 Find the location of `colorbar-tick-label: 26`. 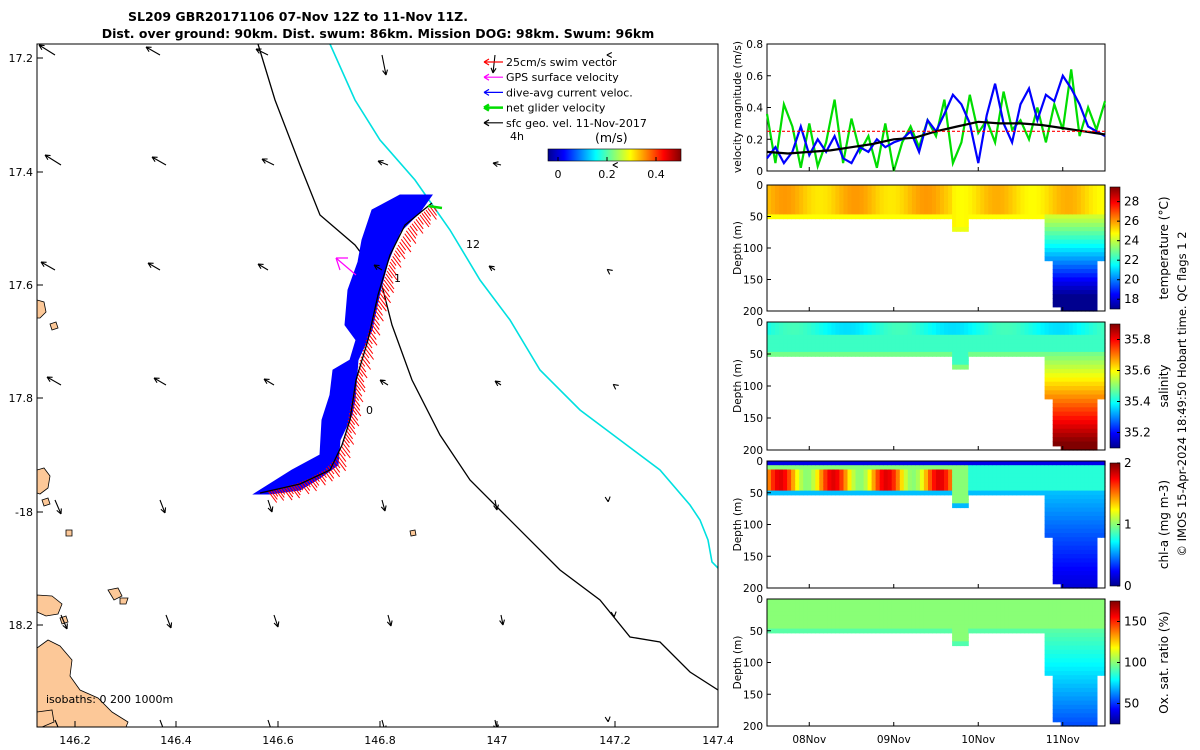

colorbar-tick-label: 26 is located at coordinates (1131, 221).